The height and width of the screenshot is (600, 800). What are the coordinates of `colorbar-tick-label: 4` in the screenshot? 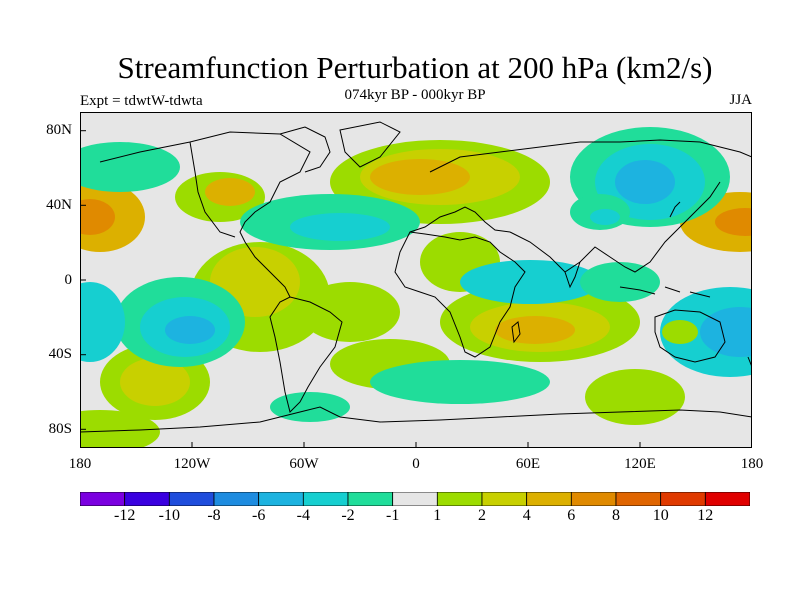 It's located at (526, 515).